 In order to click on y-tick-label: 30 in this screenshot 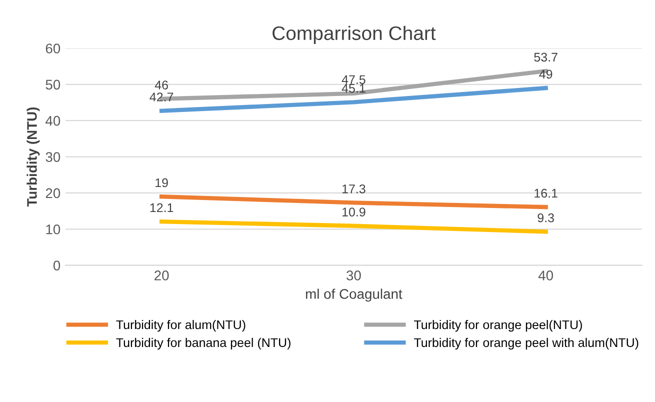, I will do `click(53, 157)`.